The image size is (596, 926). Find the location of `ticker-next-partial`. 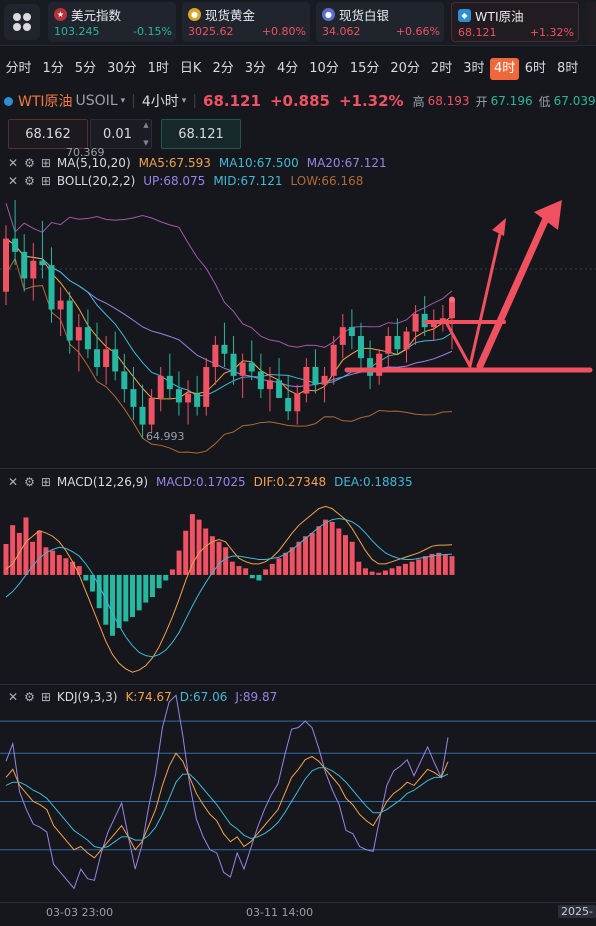

ticker-next-partial is located at coordinates (591, 22).